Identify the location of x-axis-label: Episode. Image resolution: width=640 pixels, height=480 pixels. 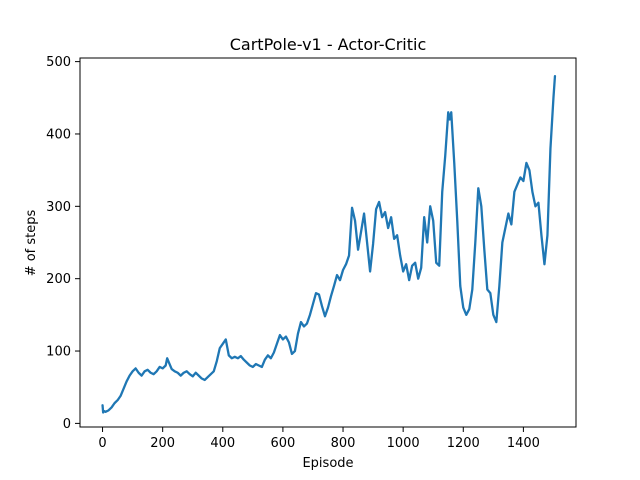
(327, 463).